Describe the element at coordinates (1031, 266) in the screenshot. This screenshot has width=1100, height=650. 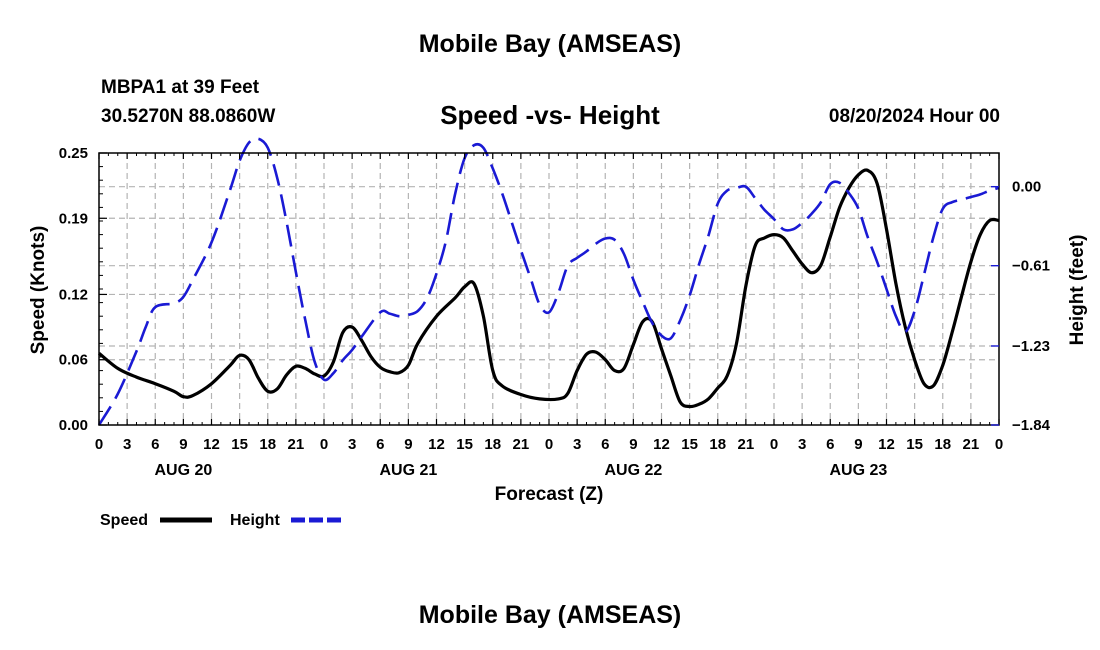
I see `y-right-tick-label: −0.61` at that location.